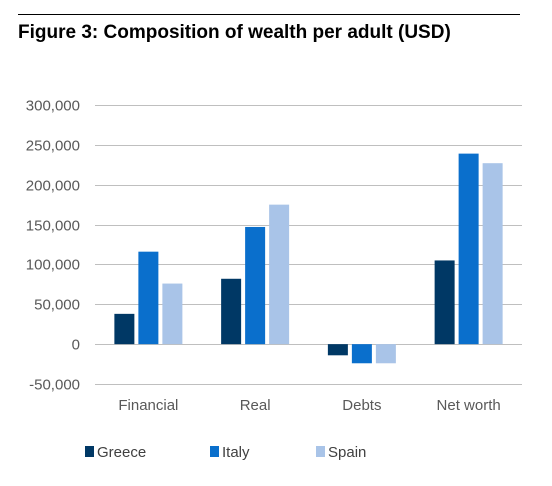  What do you see at coordinates (385, 354) in the screenshot?
I see `bar-spain-debts` at bounding box center [385, 354].